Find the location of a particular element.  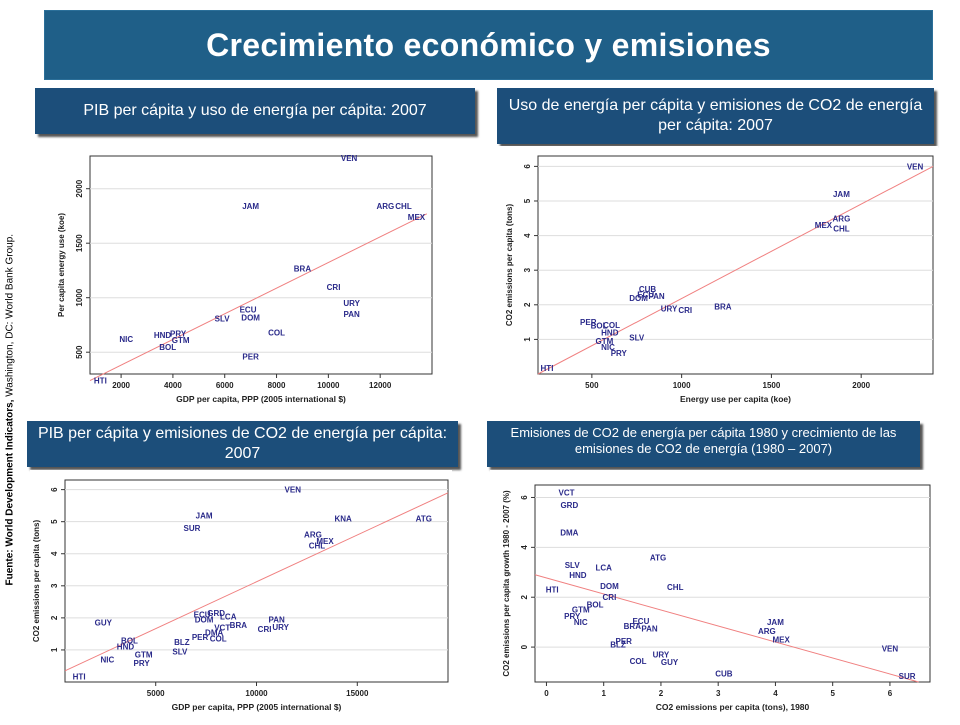

y-tick-label: 0 is located at coordinates (524, 646).